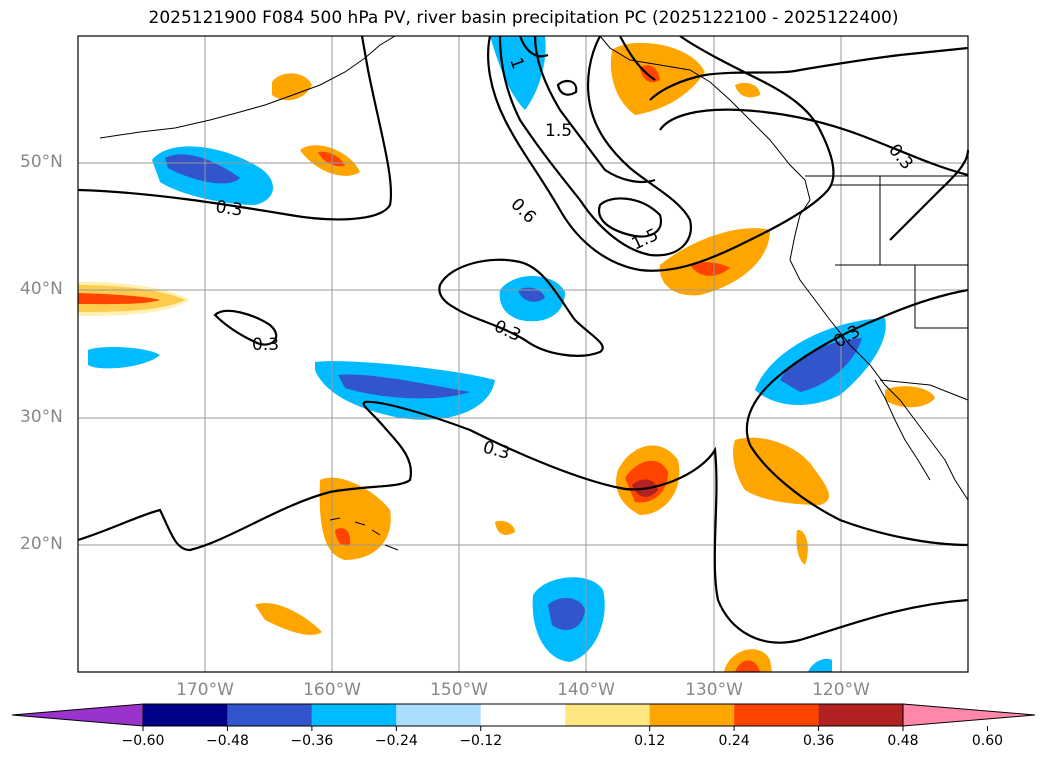 The width and height of the screenshot is (1047, 765). Describe the element at coordinates (119, 299) in the screenshot. I see `shade-pos-west-core` at that location.